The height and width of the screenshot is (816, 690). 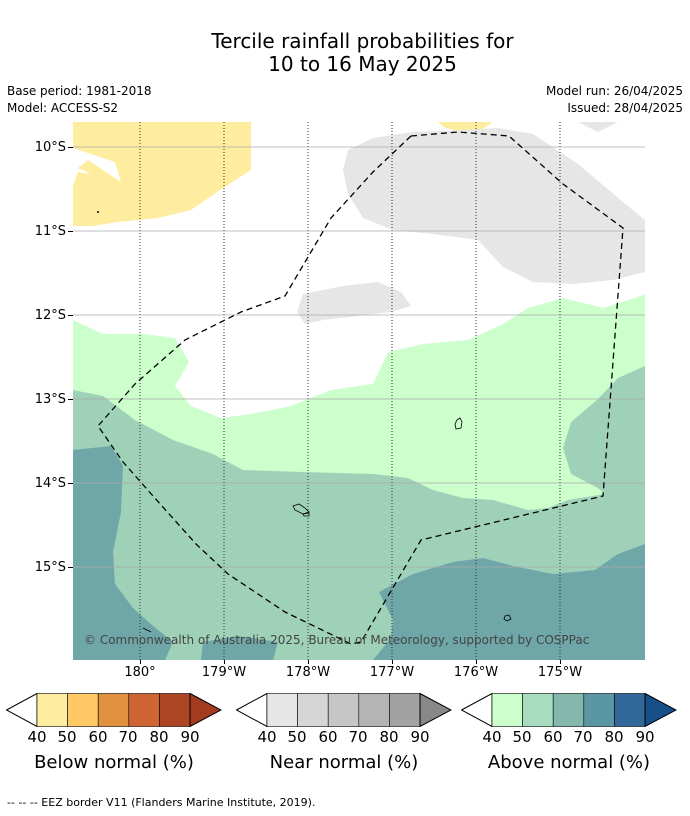 I want to click on lon-label-176w: 176°W, so click(x=476, y=672).